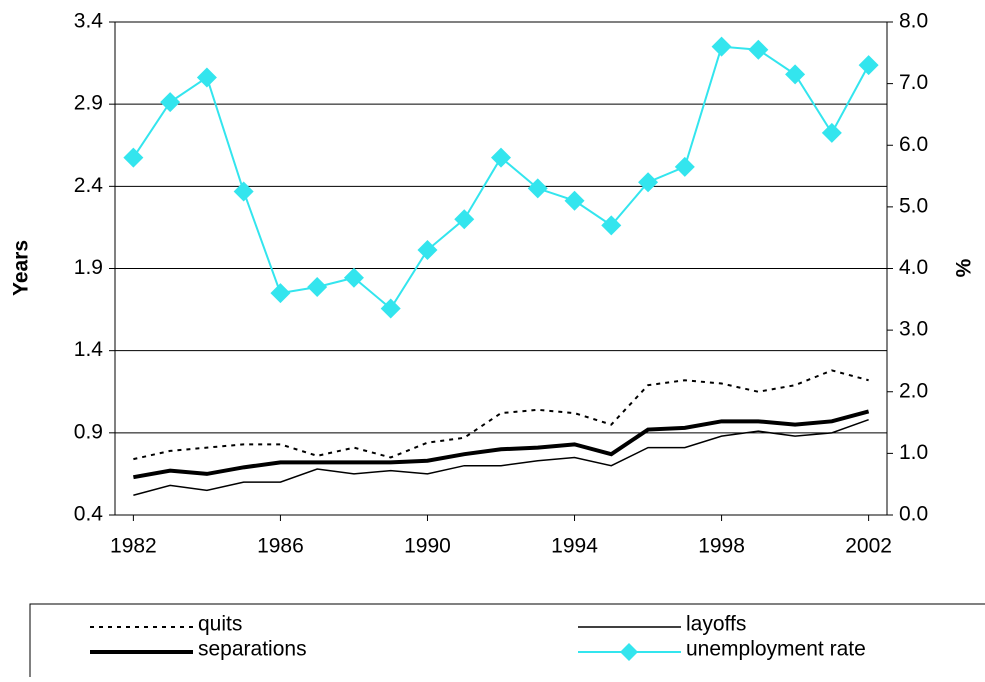  What do you see at coordinates (89, 514) in the screenshot?
I see `y-tick-label: 0.4` at bounding box center [89, 514].